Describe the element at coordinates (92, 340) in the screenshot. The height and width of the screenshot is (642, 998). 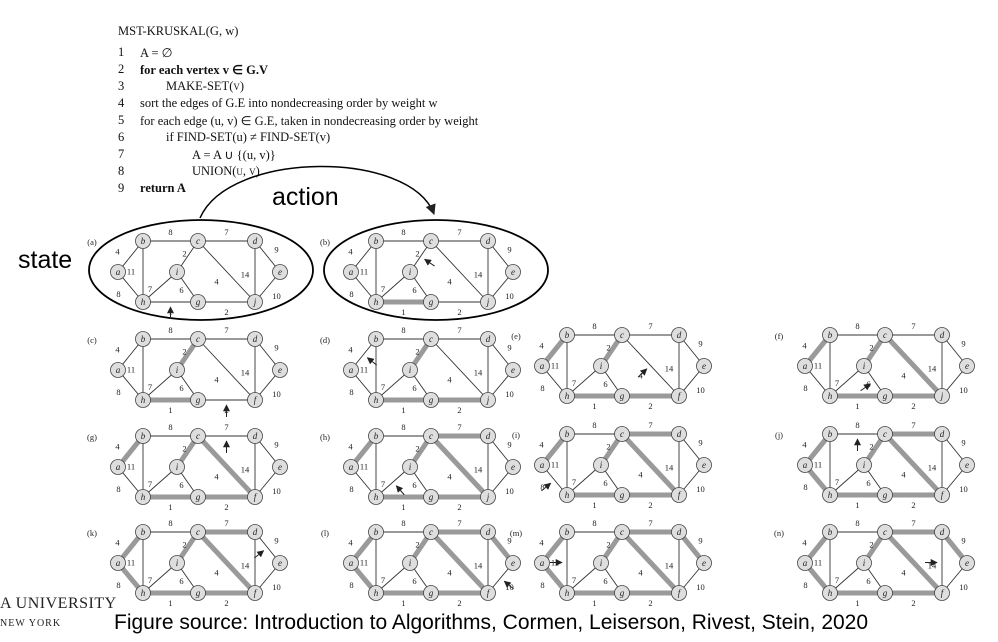
I see `panel-label: (c)` at that location.